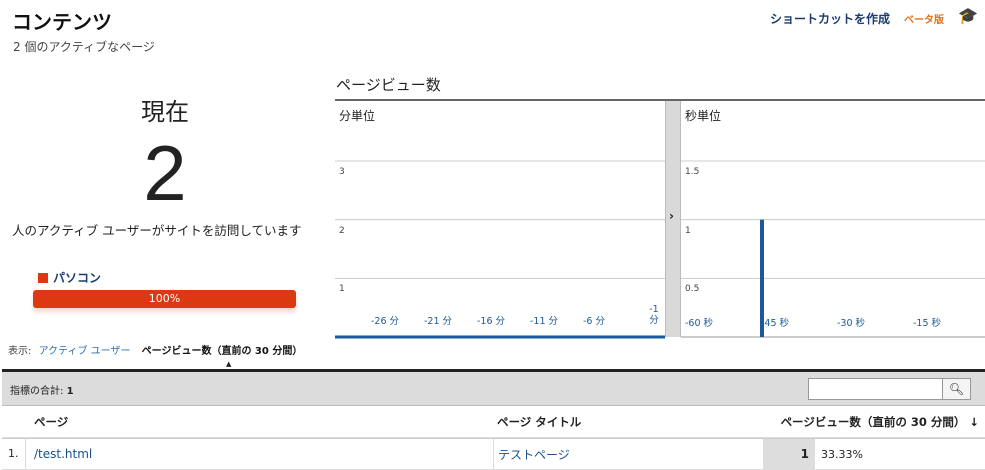 The width and height of the screenshot is (985, 470). What do you see at coordinates (830, 19) in the screenshot?
I see `create-shortcut-link: ショートカットを作成` at bounding box center [830, 19].